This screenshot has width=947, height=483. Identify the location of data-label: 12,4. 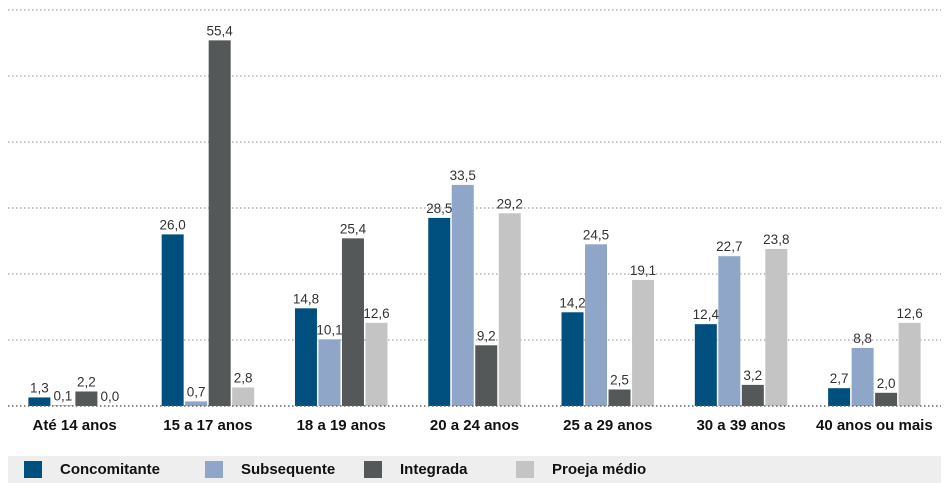
(706, 314).